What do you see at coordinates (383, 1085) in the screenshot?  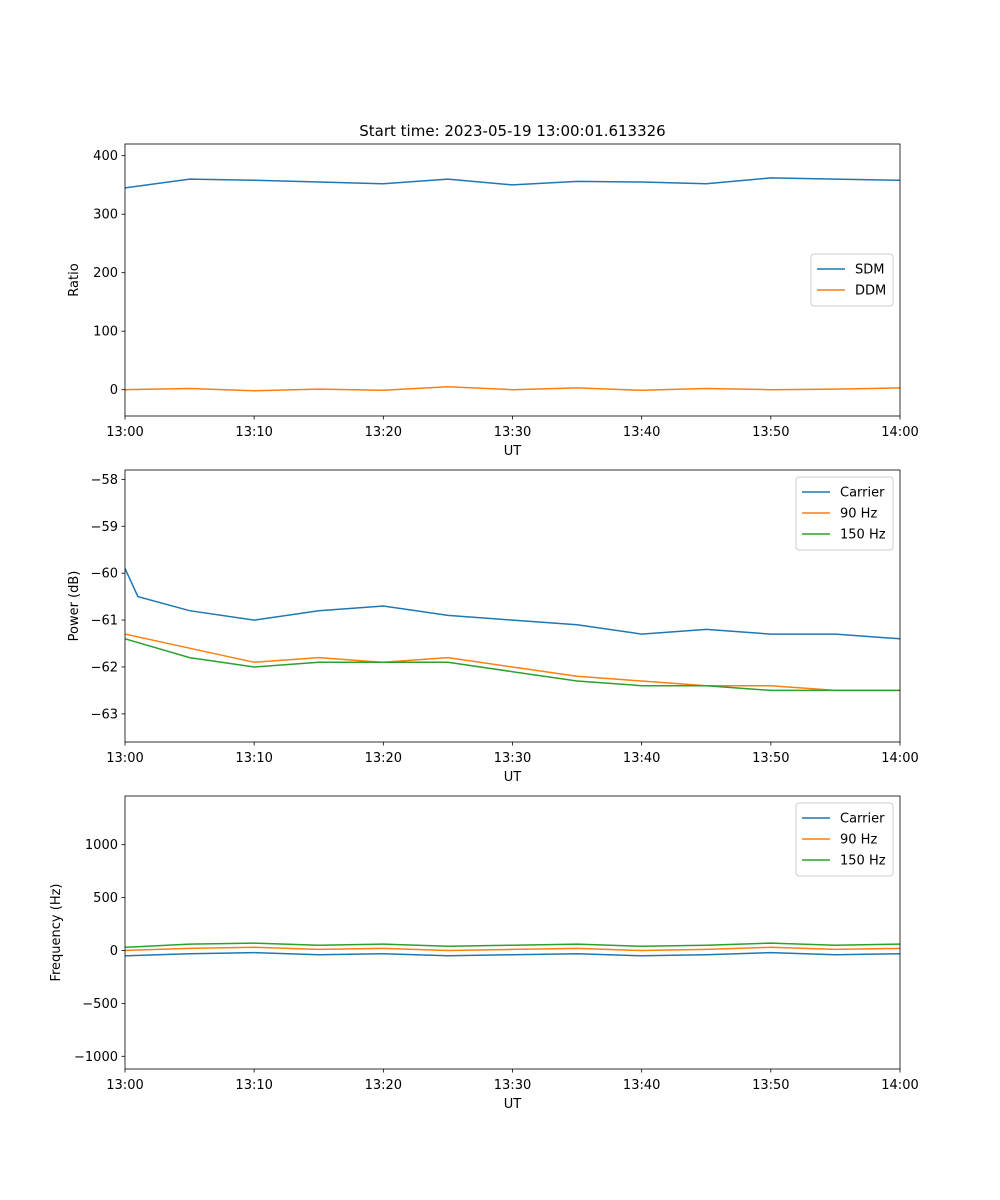 I see `x-tick-label-3-3: 13:20` at bounding box center [383, 1085].